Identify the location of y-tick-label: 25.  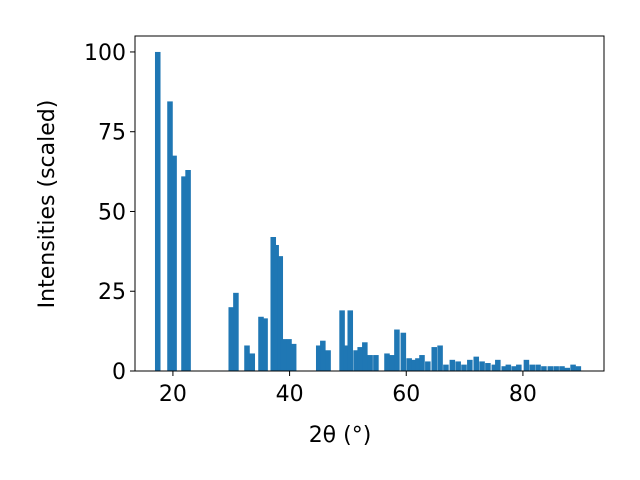
(112, 292).